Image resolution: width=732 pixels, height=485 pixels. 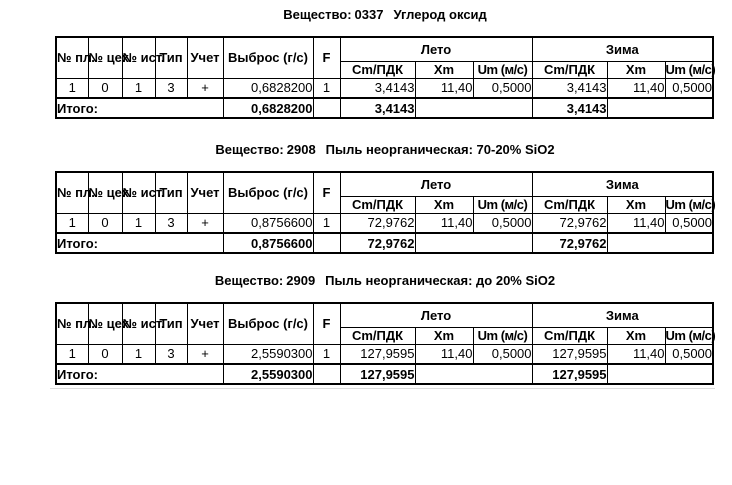 I want to click on cell-uchet: +, so click(x=205, y=88).